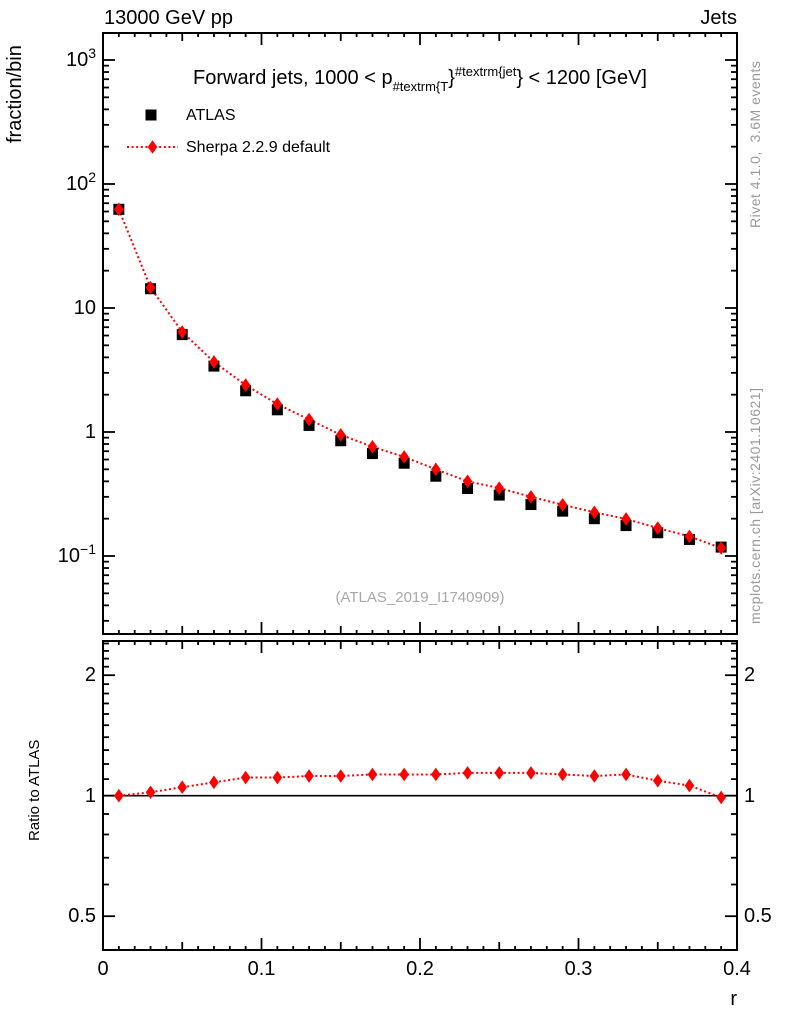 This screenshot has height=1024, width=786. I want to click on title-part-normal: Forward jets, 1000 < p, so click(293, 78).